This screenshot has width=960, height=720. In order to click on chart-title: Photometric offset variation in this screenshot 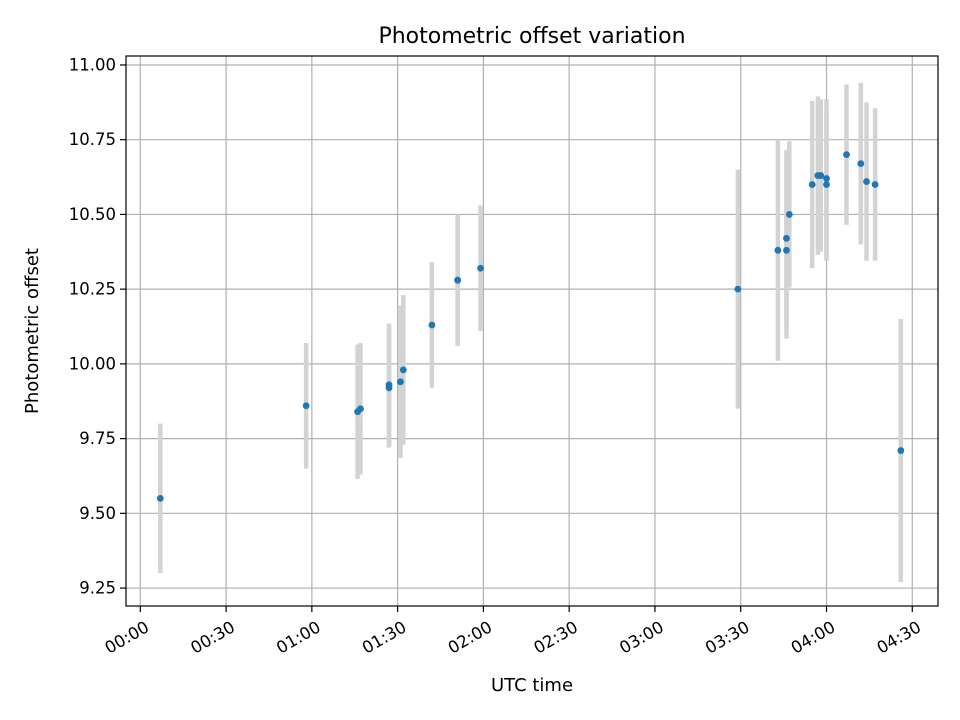, I will do `click(531, 36)`.